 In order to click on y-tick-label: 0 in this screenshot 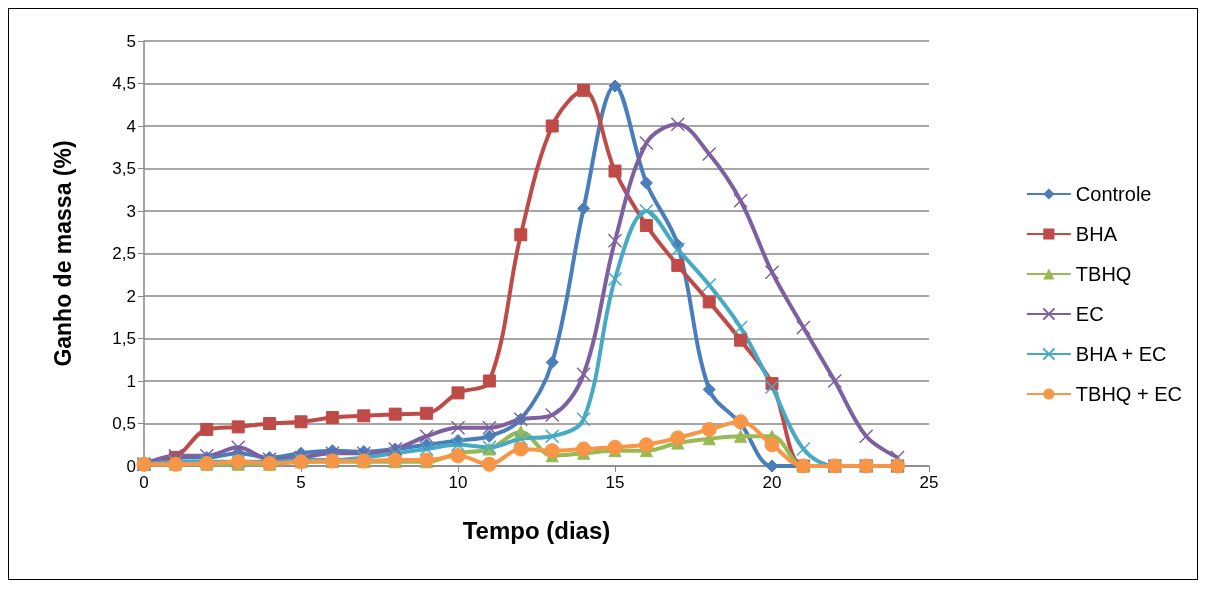, I will do `click(131, 466)`.